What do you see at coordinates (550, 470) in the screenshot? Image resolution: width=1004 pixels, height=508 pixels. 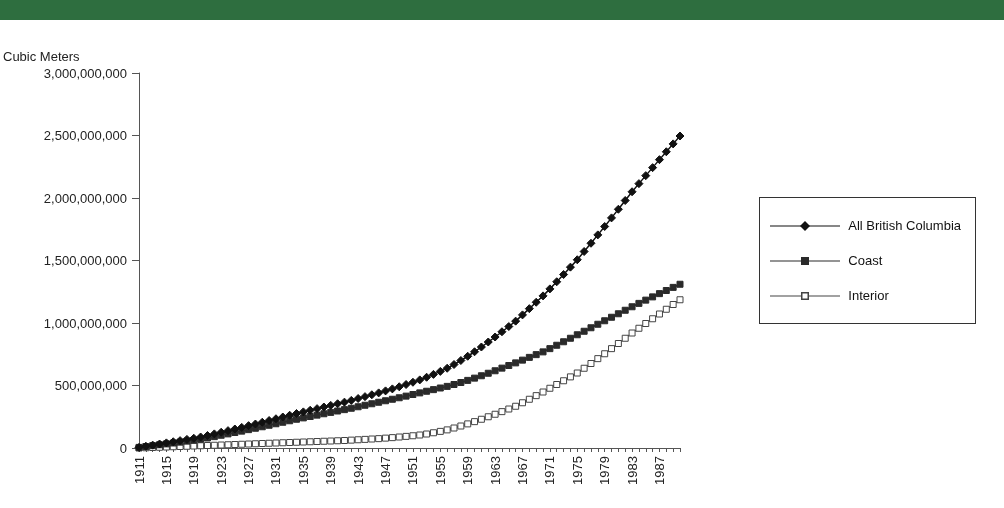 I see `x-tick-label: 1971` at bounding box center [550, 470].